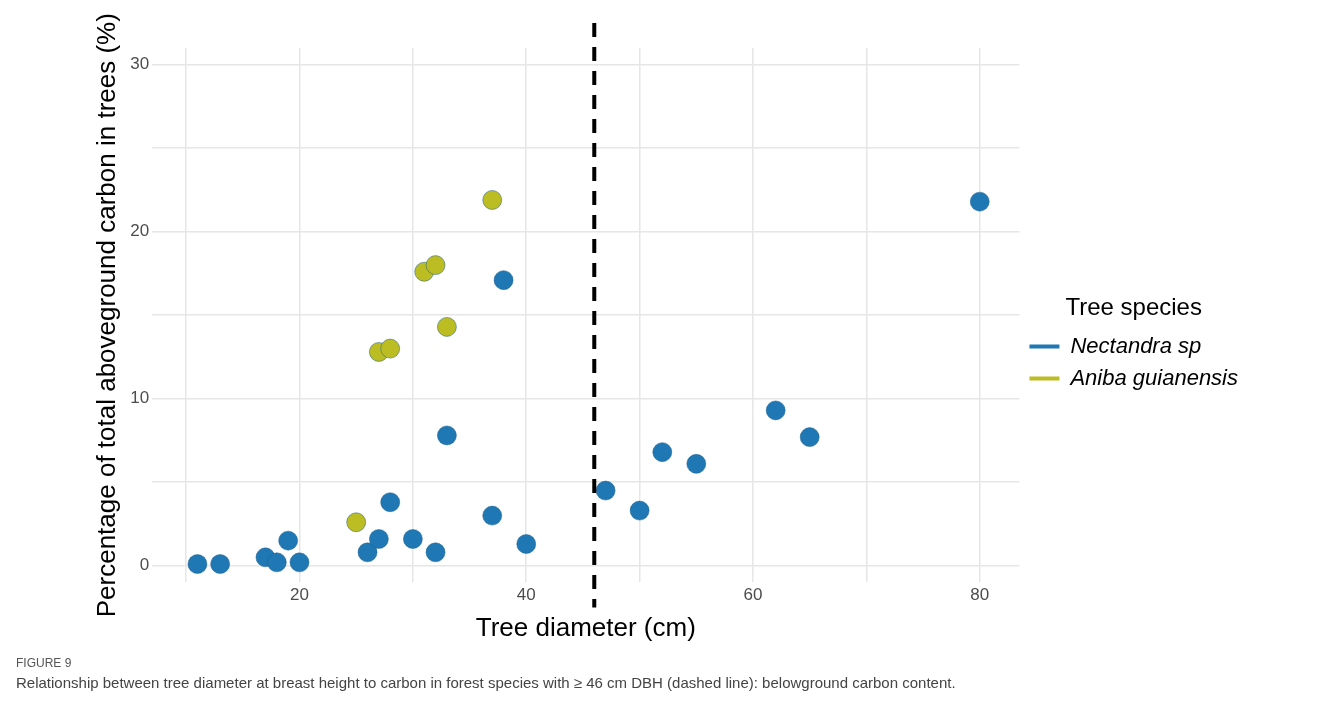  I want to click on y-tick-label: 10, so click(140, 398).